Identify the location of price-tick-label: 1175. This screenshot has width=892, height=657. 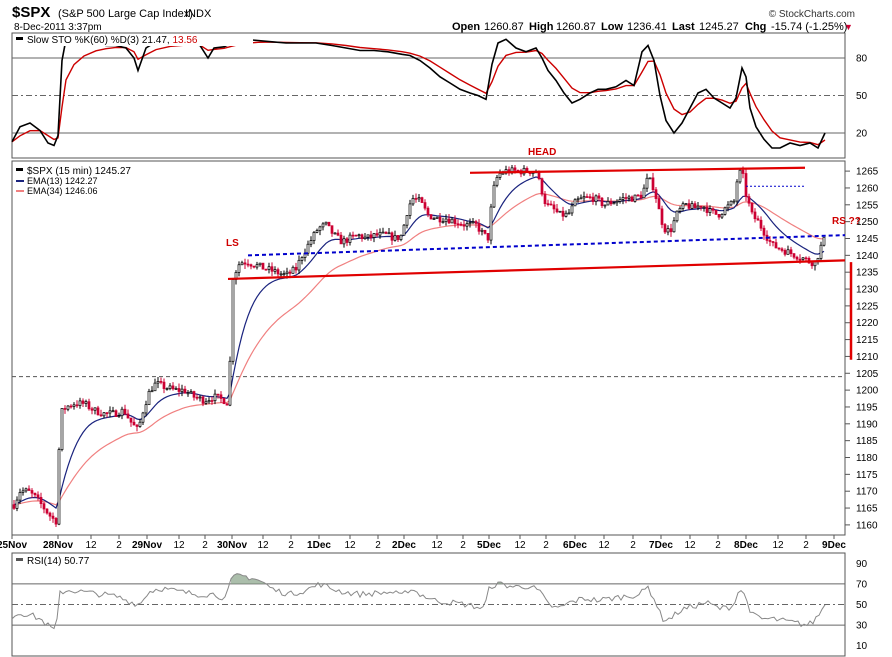
(867, 475).